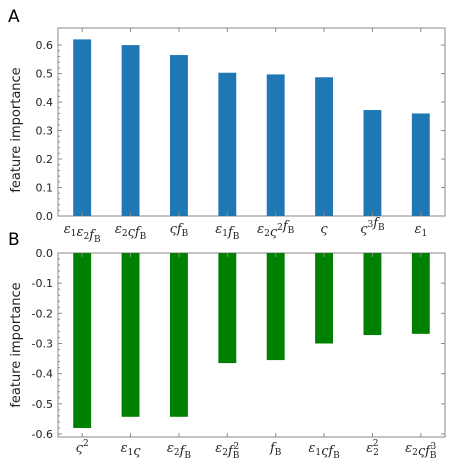  I want to click on panel-b-category-label-7: ε22, so click(372, 448).